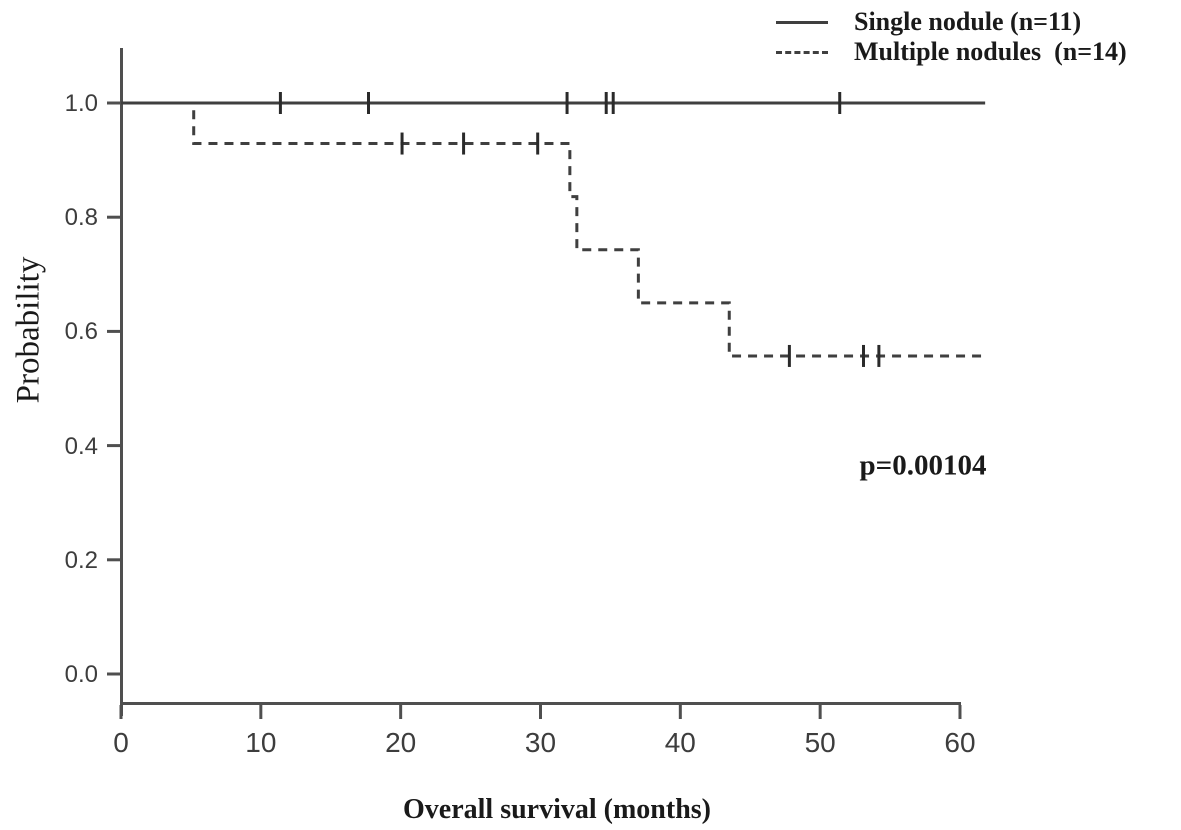  Describe the element at coordinates (680, 742) in the screenshot. I see `x-tick-label: 40` at that location.